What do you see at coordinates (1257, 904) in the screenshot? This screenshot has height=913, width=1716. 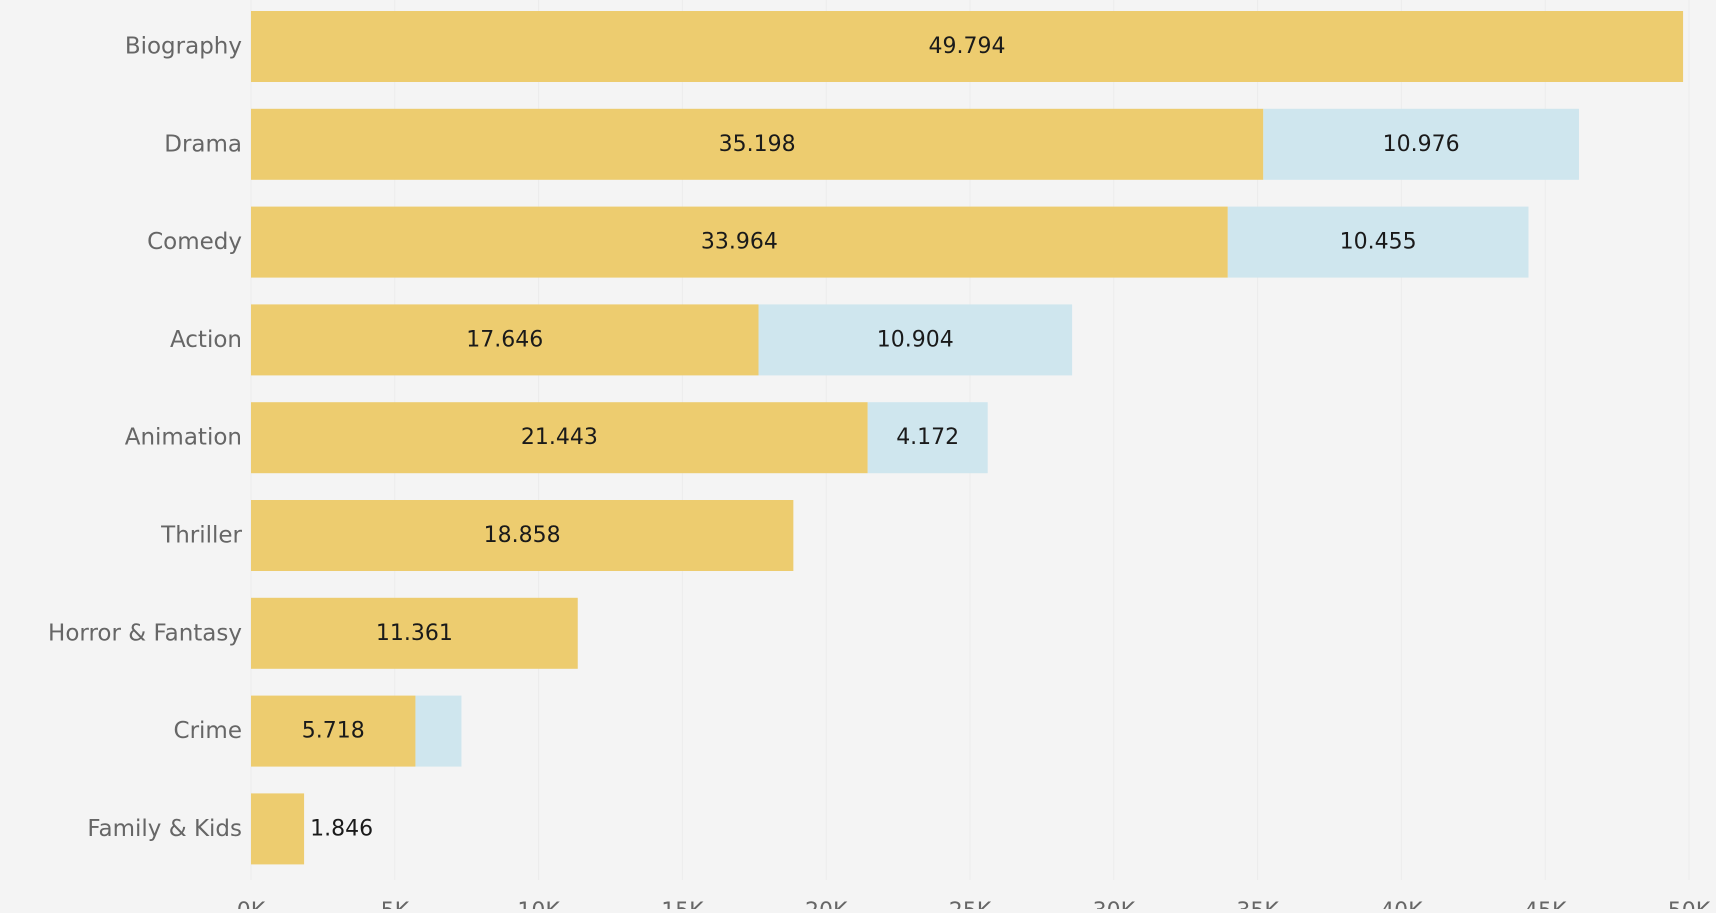 I see `x-tick-label: 35K` at bounding box center [1257, 904].